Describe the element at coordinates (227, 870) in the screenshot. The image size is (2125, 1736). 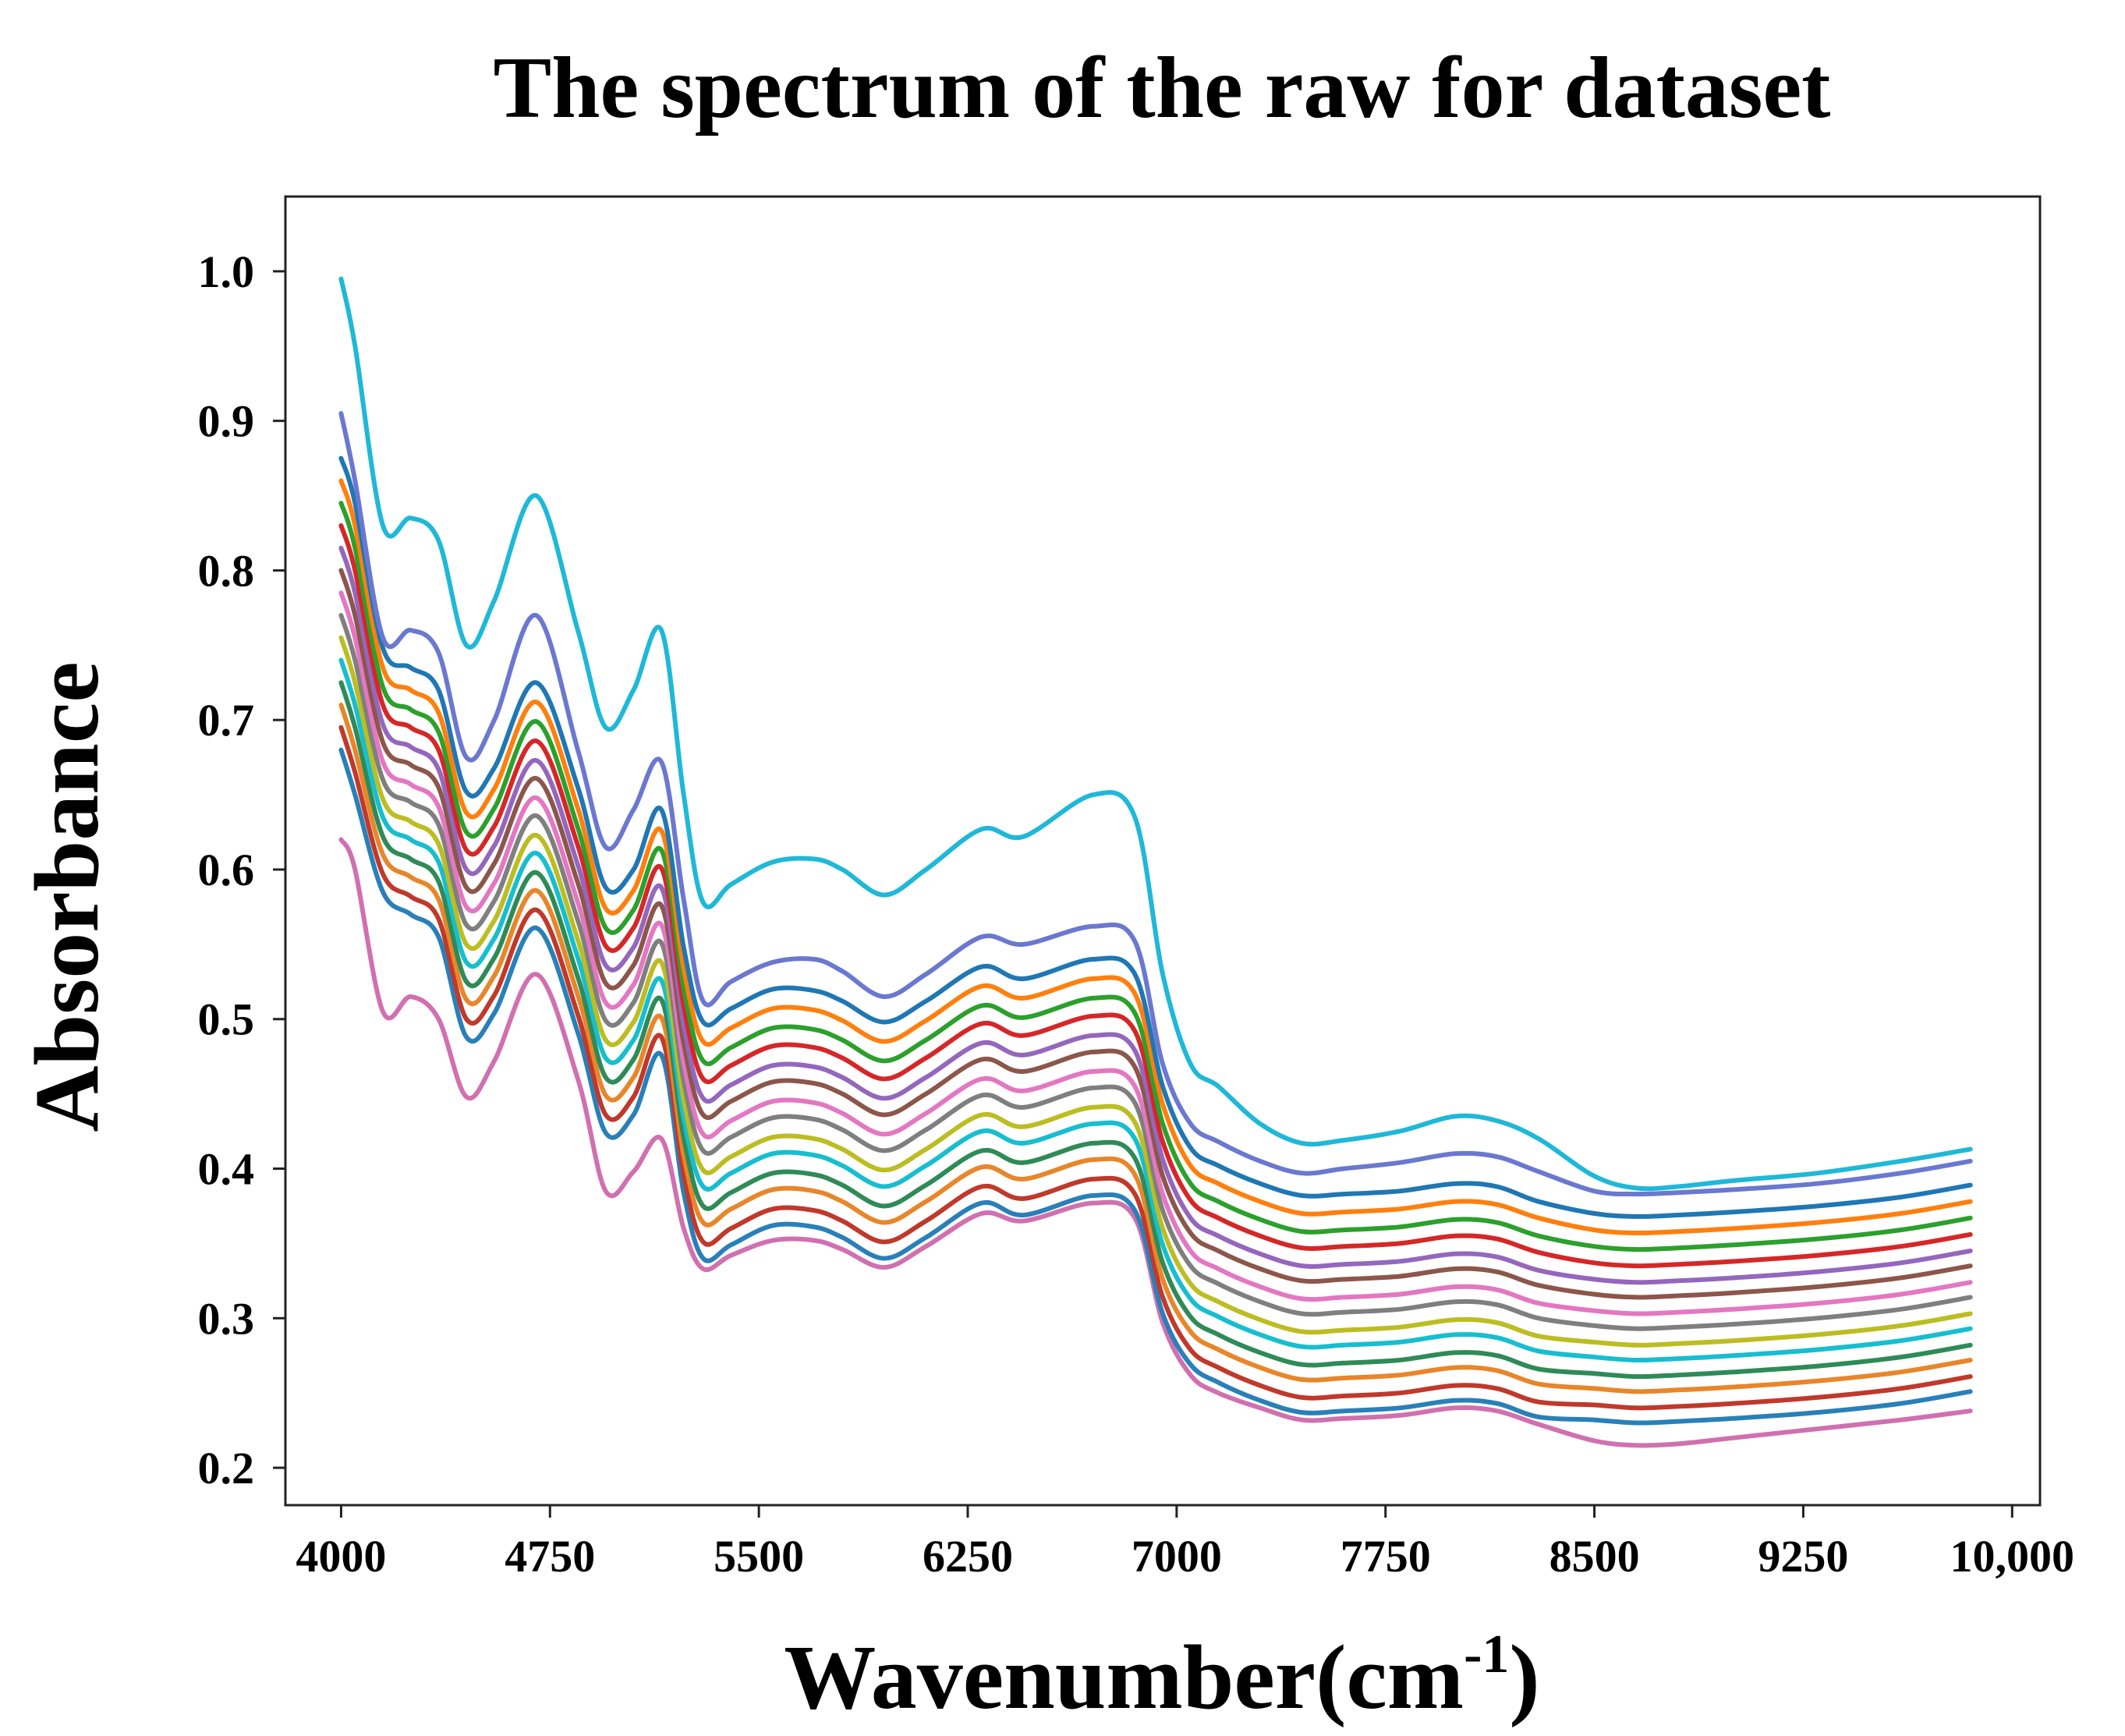
I see `y-tick-label: 0.6` at that location.